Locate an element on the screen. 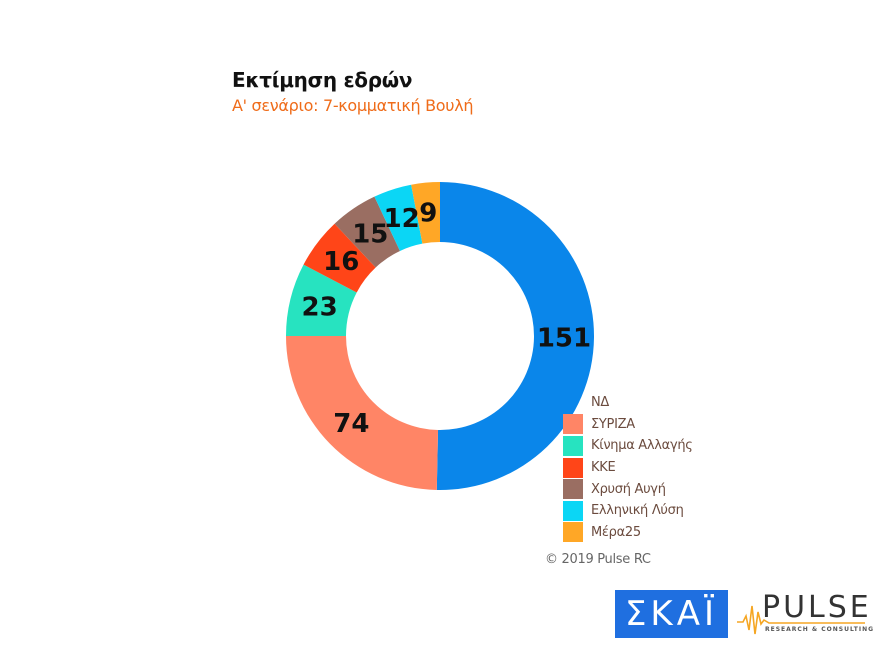 This screenshot has width=880, height=649. donut-segment-elliniki-lysi is located at coordinates (398, 217).